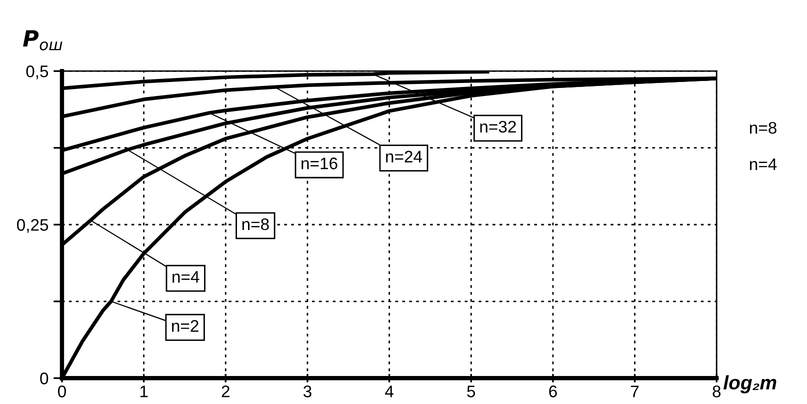 The height and width of the screenshot is (404, 807). Describe the element at coordinates (185, 326) in the screenshot. I see `text: n=2` at that location.